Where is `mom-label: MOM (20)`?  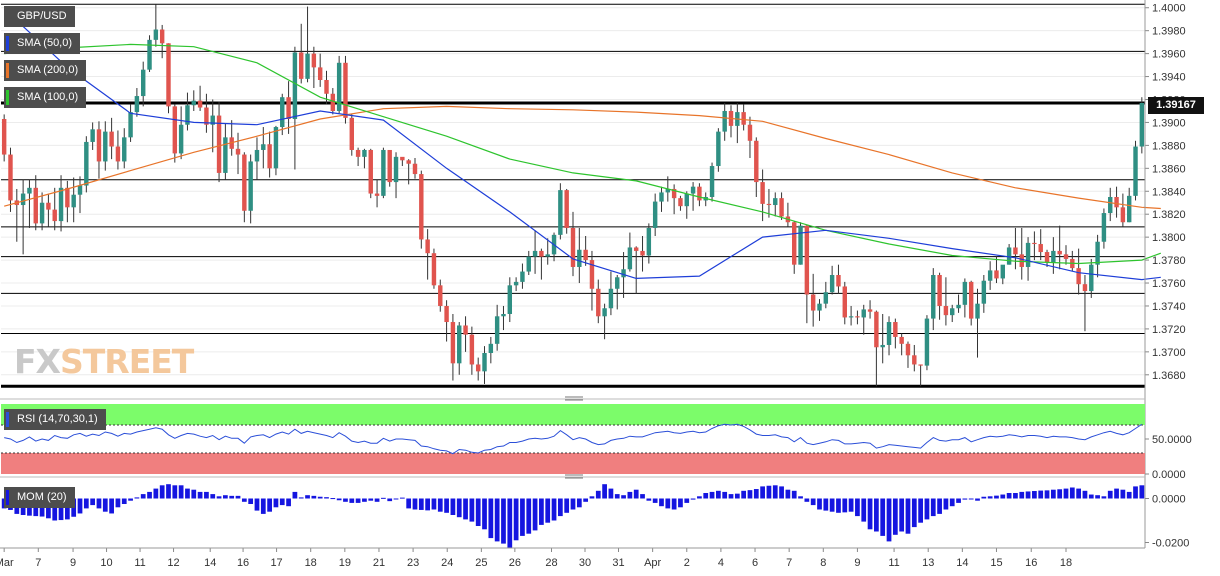
mom-label: MOM (20) is located at coordinates (39, 497).